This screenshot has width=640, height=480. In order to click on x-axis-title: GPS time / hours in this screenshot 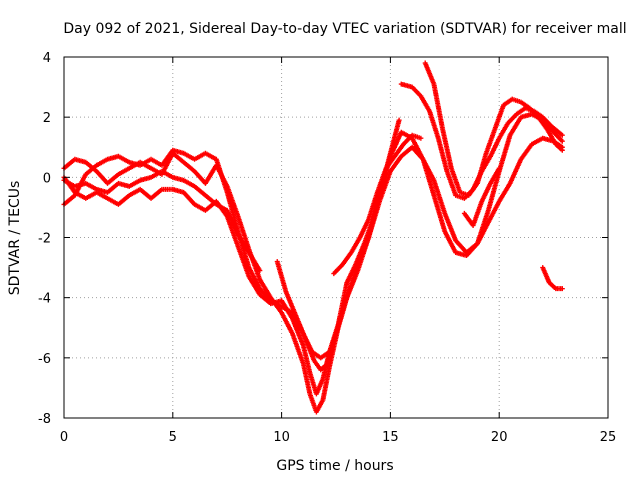, I will do `click(334, 466)`.